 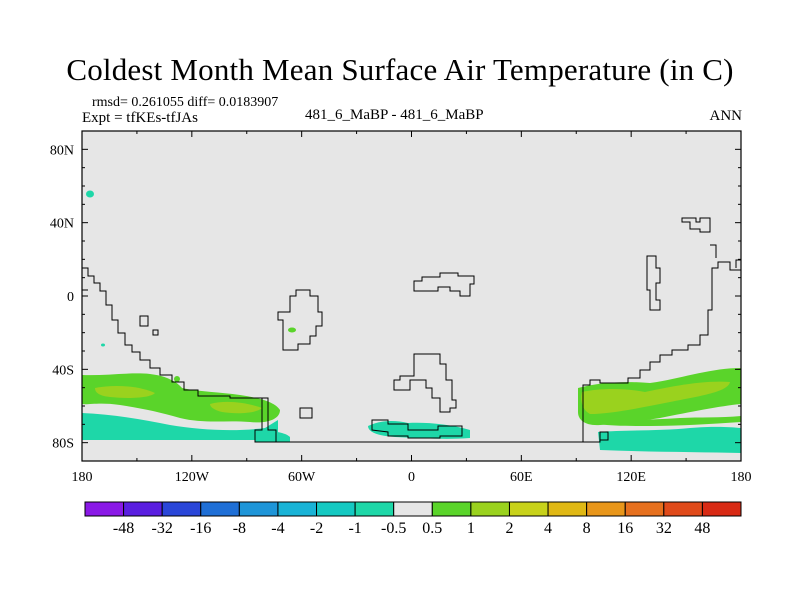 What do you see at coordinates (125, 391) in the screenshot?
I see `fill-region-yellow-west` at bounding box center [125, 391].